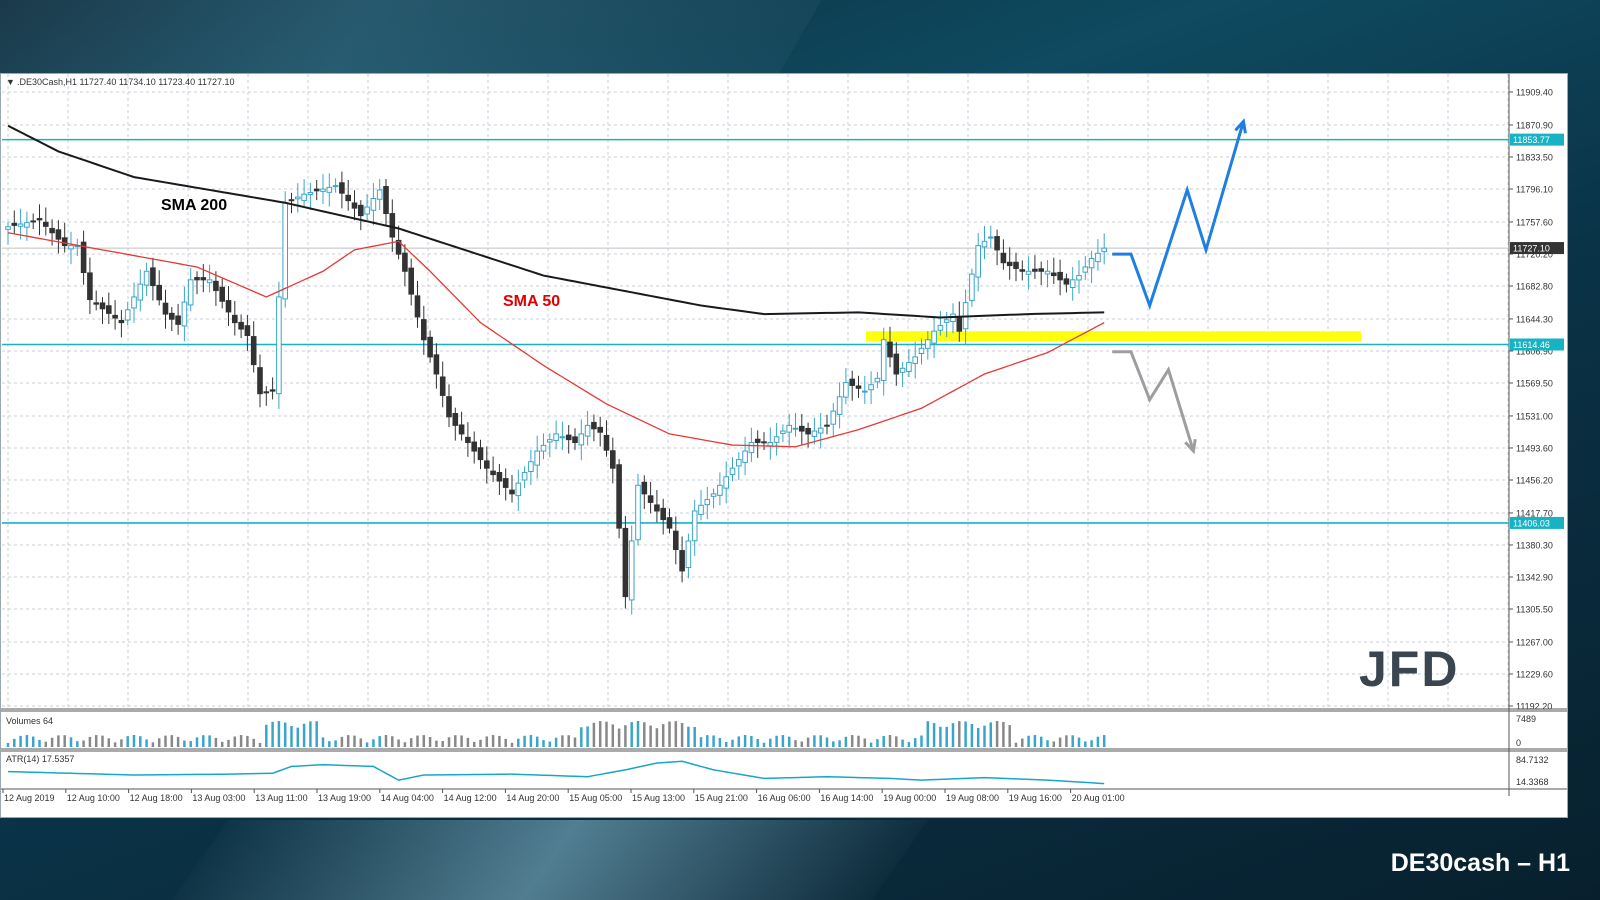 Image resolution: width=1600 pixels, height=900 pixels. I want to click on sma200-line, so click(556, 221).